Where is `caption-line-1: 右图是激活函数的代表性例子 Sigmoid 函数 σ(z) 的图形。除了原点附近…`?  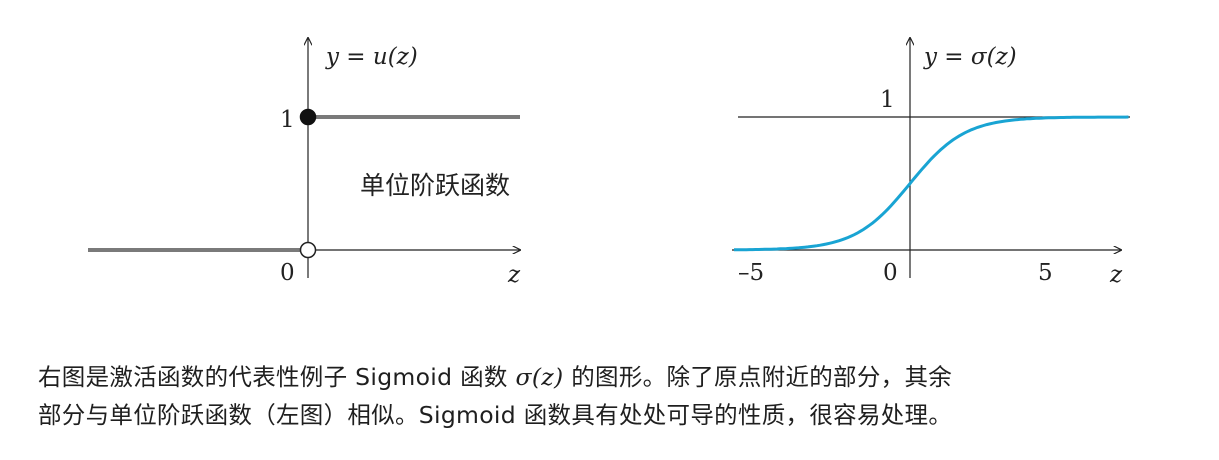 caption-line-1: 右图是激活函数的代表性例子 Sigmoid 函数 σ(z) 的图形。除了原点附近… is located at coordinates (618, 377).